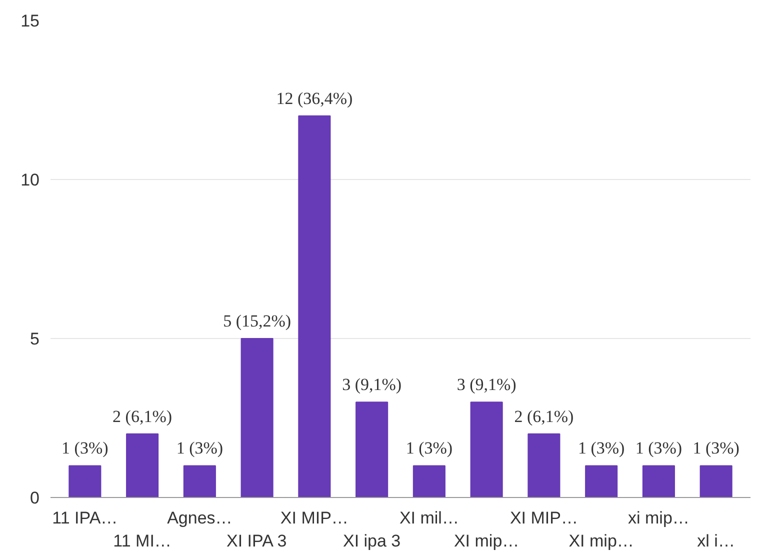 Image resolution: width=760 pixels, height=553 pixels. Describe the element at coordinates (257, 321) in the screenshot. I see `data-label: 5 (15,2%)` at that location.